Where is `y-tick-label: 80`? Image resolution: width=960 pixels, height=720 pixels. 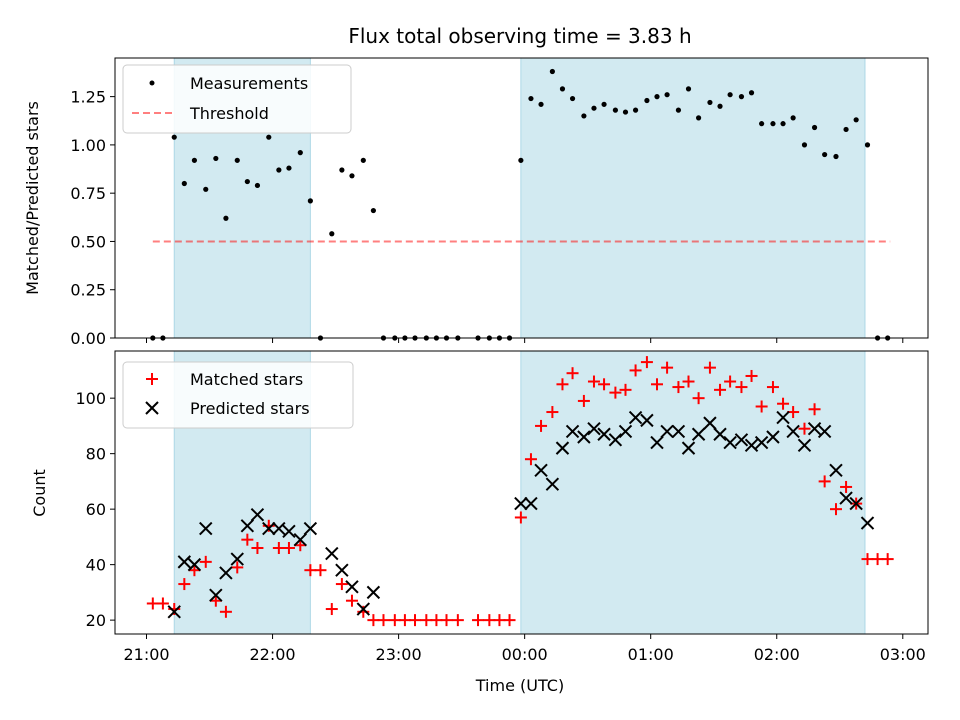 y-tick-label: 80 is located at coordinates (96, 454).